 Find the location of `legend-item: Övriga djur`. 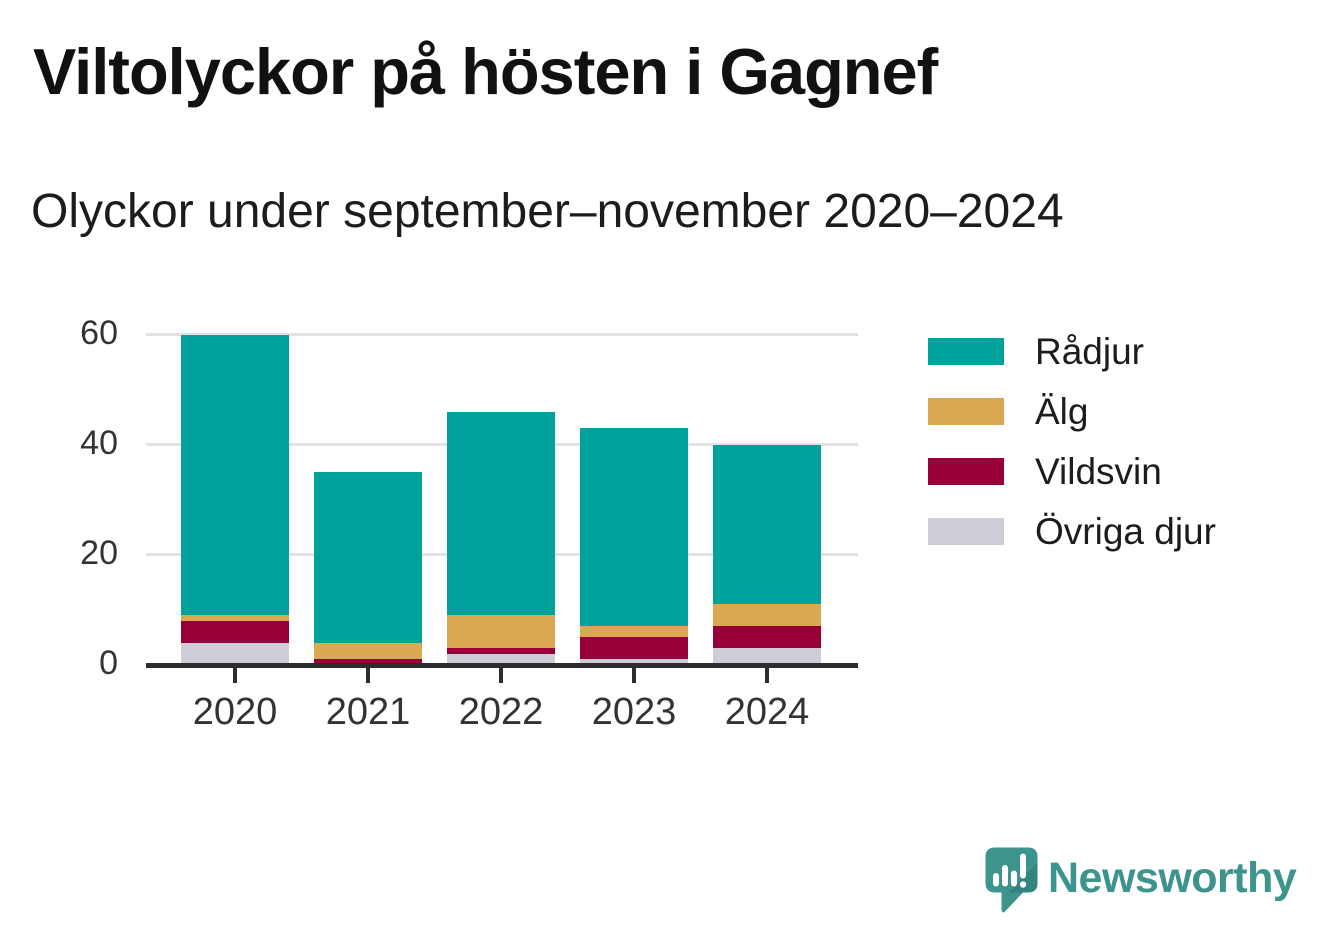

legend-item: Övriga djur is located at coordinates (1072, 531).